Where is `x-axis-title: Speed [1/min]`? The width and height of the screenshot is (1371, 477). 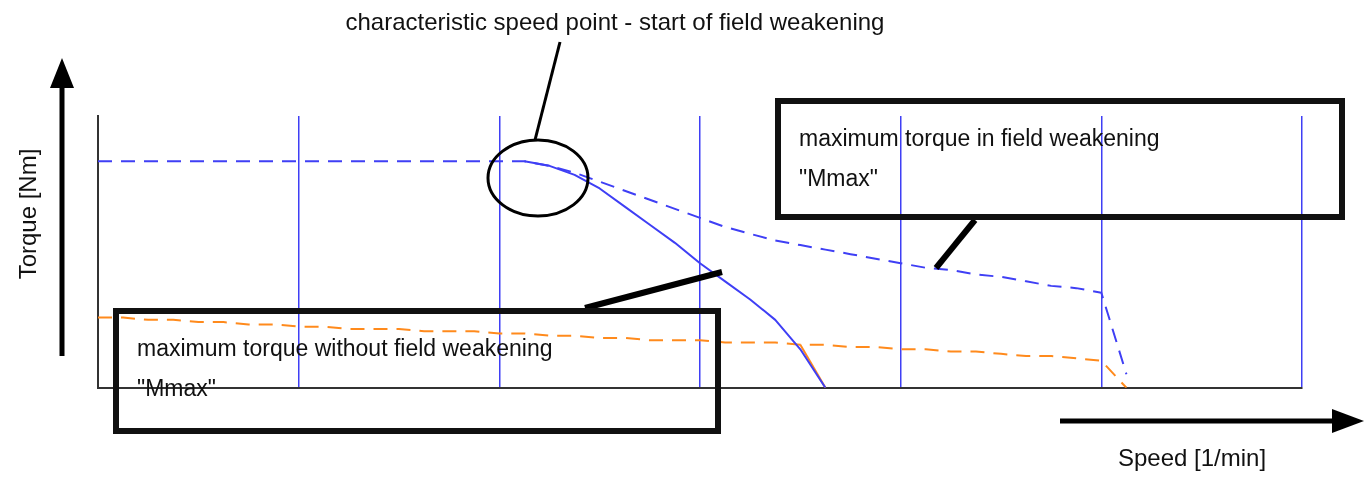 x-axis-title: Speed [1/min] is located at coordinates (1192, 458).